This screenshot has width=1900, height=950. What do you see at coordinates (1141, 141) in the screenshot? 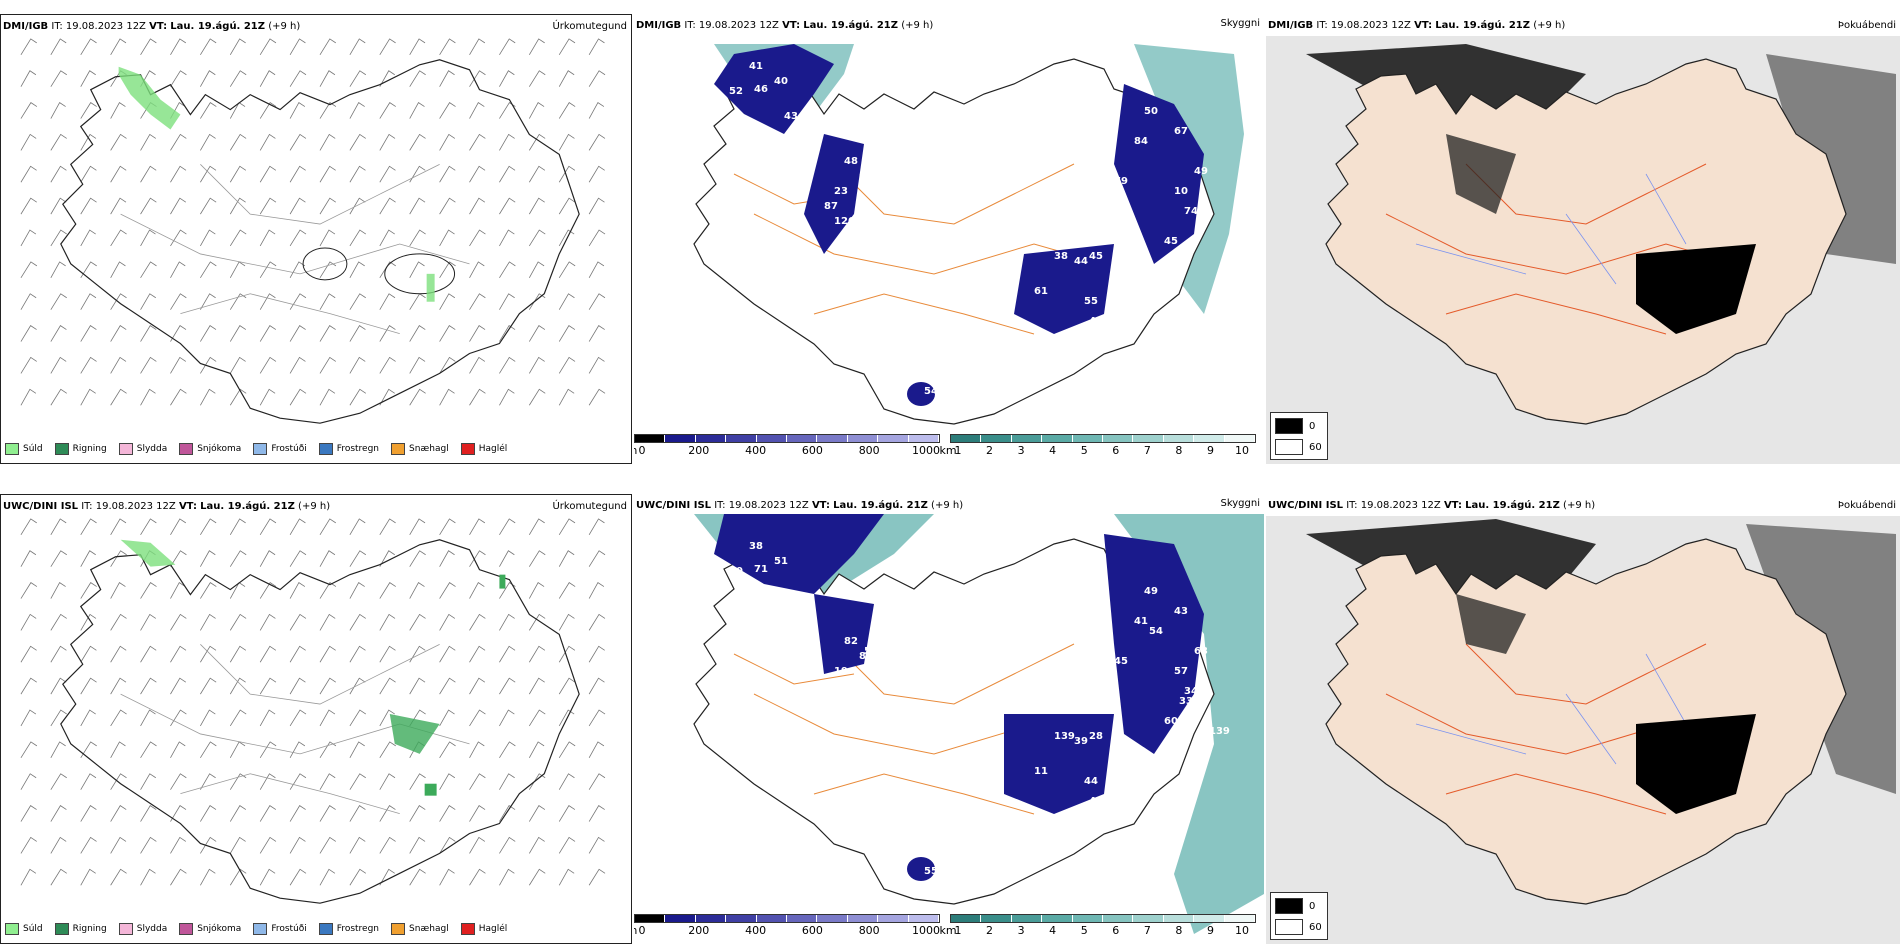
I see `cloud-base-label: 84` at bounding box center [1141, 141].